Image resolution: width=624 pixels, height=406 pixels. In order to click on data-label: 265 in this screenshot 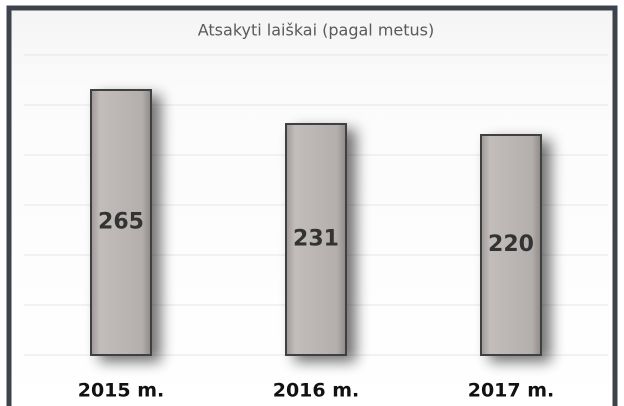, I will do `click(121, 222)`.